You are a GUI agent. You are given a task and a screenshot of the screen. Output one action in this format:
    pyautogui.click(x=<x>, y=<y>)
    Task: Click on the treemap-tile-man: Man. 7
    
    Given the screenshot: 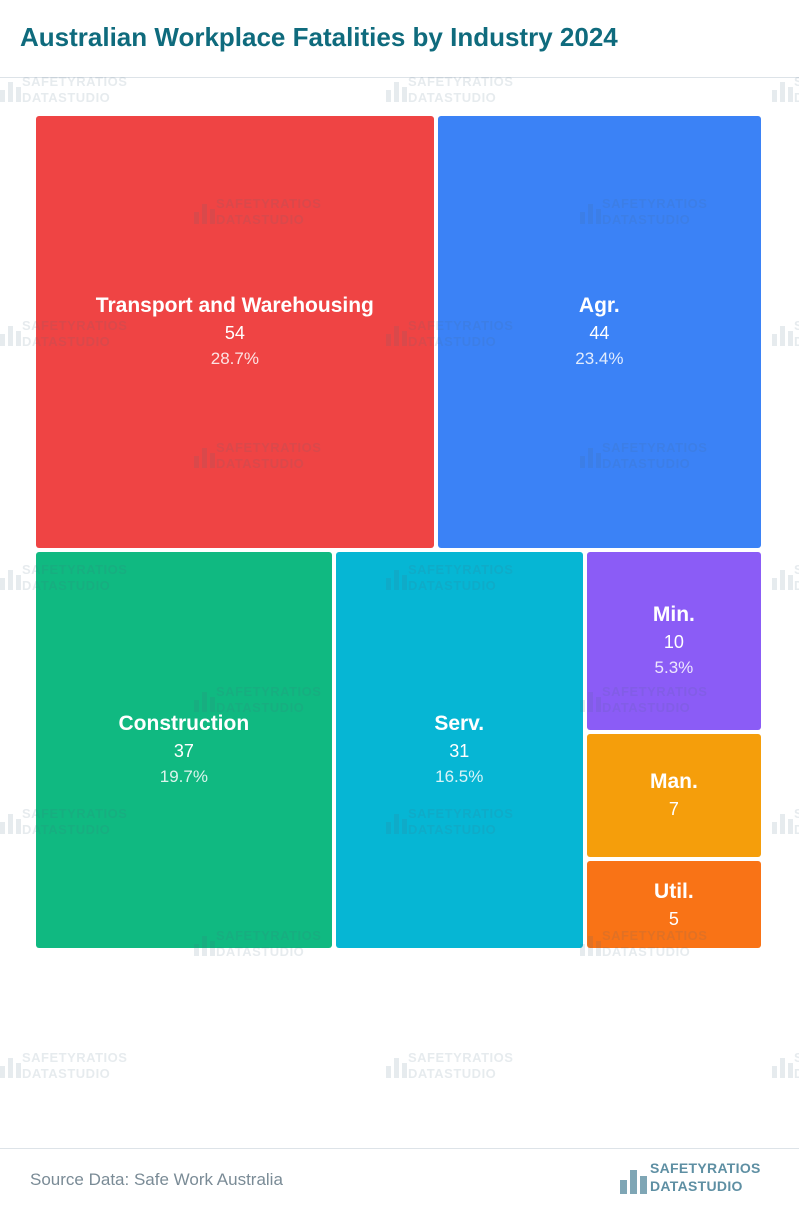 What is the action you would take?
    pyautogui.click(x=673, y=795)
    